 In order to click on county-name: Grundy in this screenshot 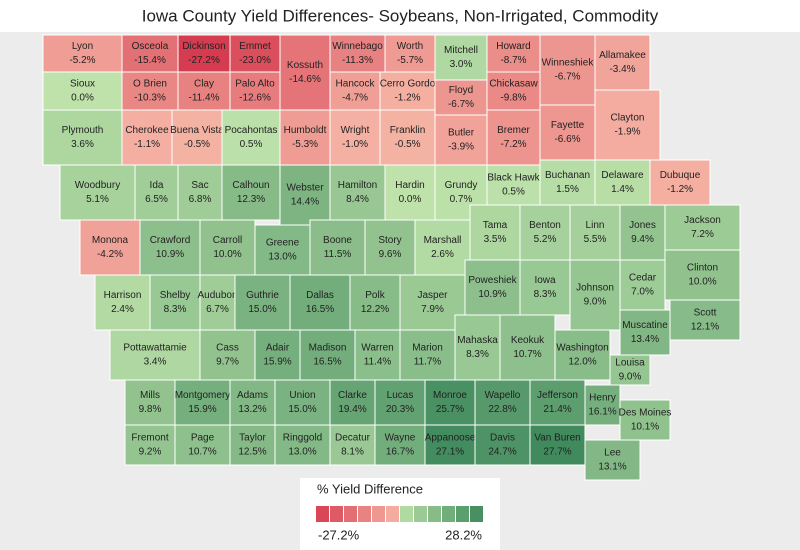, I will do `click(461, 185)`.